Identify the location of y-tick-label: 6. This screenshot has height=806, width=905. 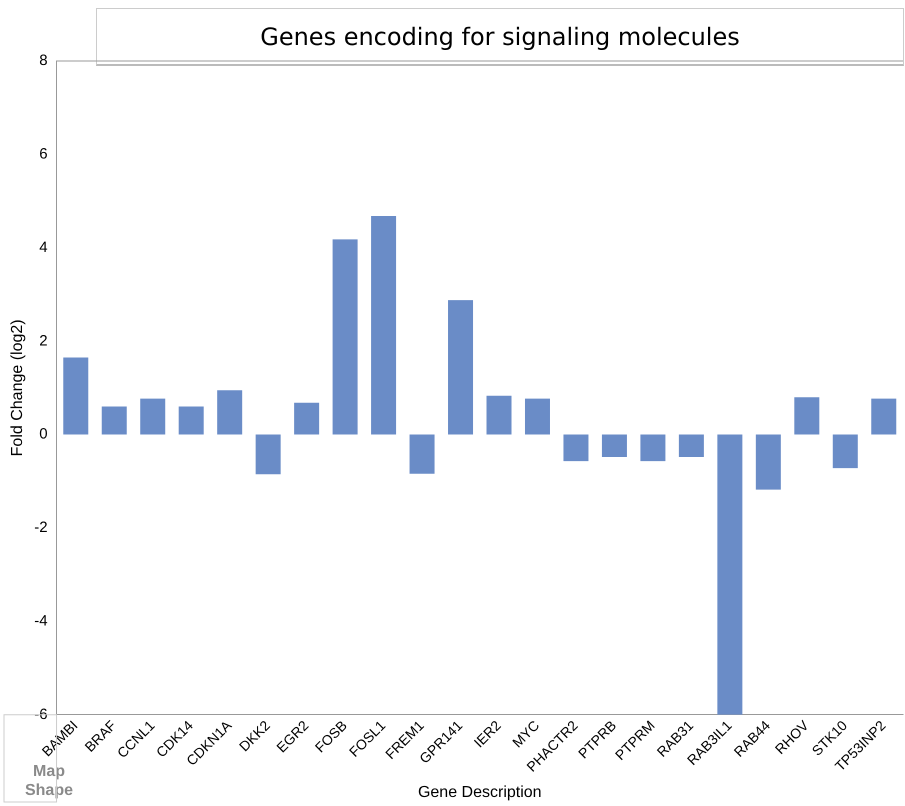
(43, 154).